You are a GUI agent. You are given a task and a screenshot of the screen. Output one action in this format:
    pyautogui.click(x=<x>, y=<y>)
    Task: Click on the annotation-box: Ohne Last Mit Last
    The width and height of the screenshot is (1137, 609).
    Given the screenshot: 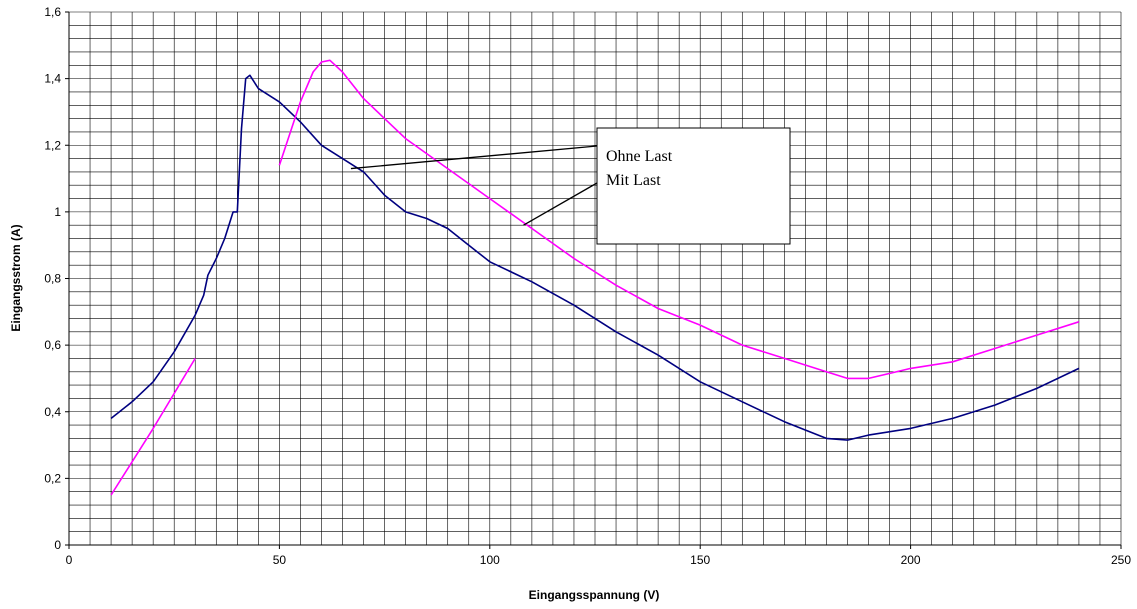 What is the action you would take?
    pyautogui.click(x=570, y=186)
    